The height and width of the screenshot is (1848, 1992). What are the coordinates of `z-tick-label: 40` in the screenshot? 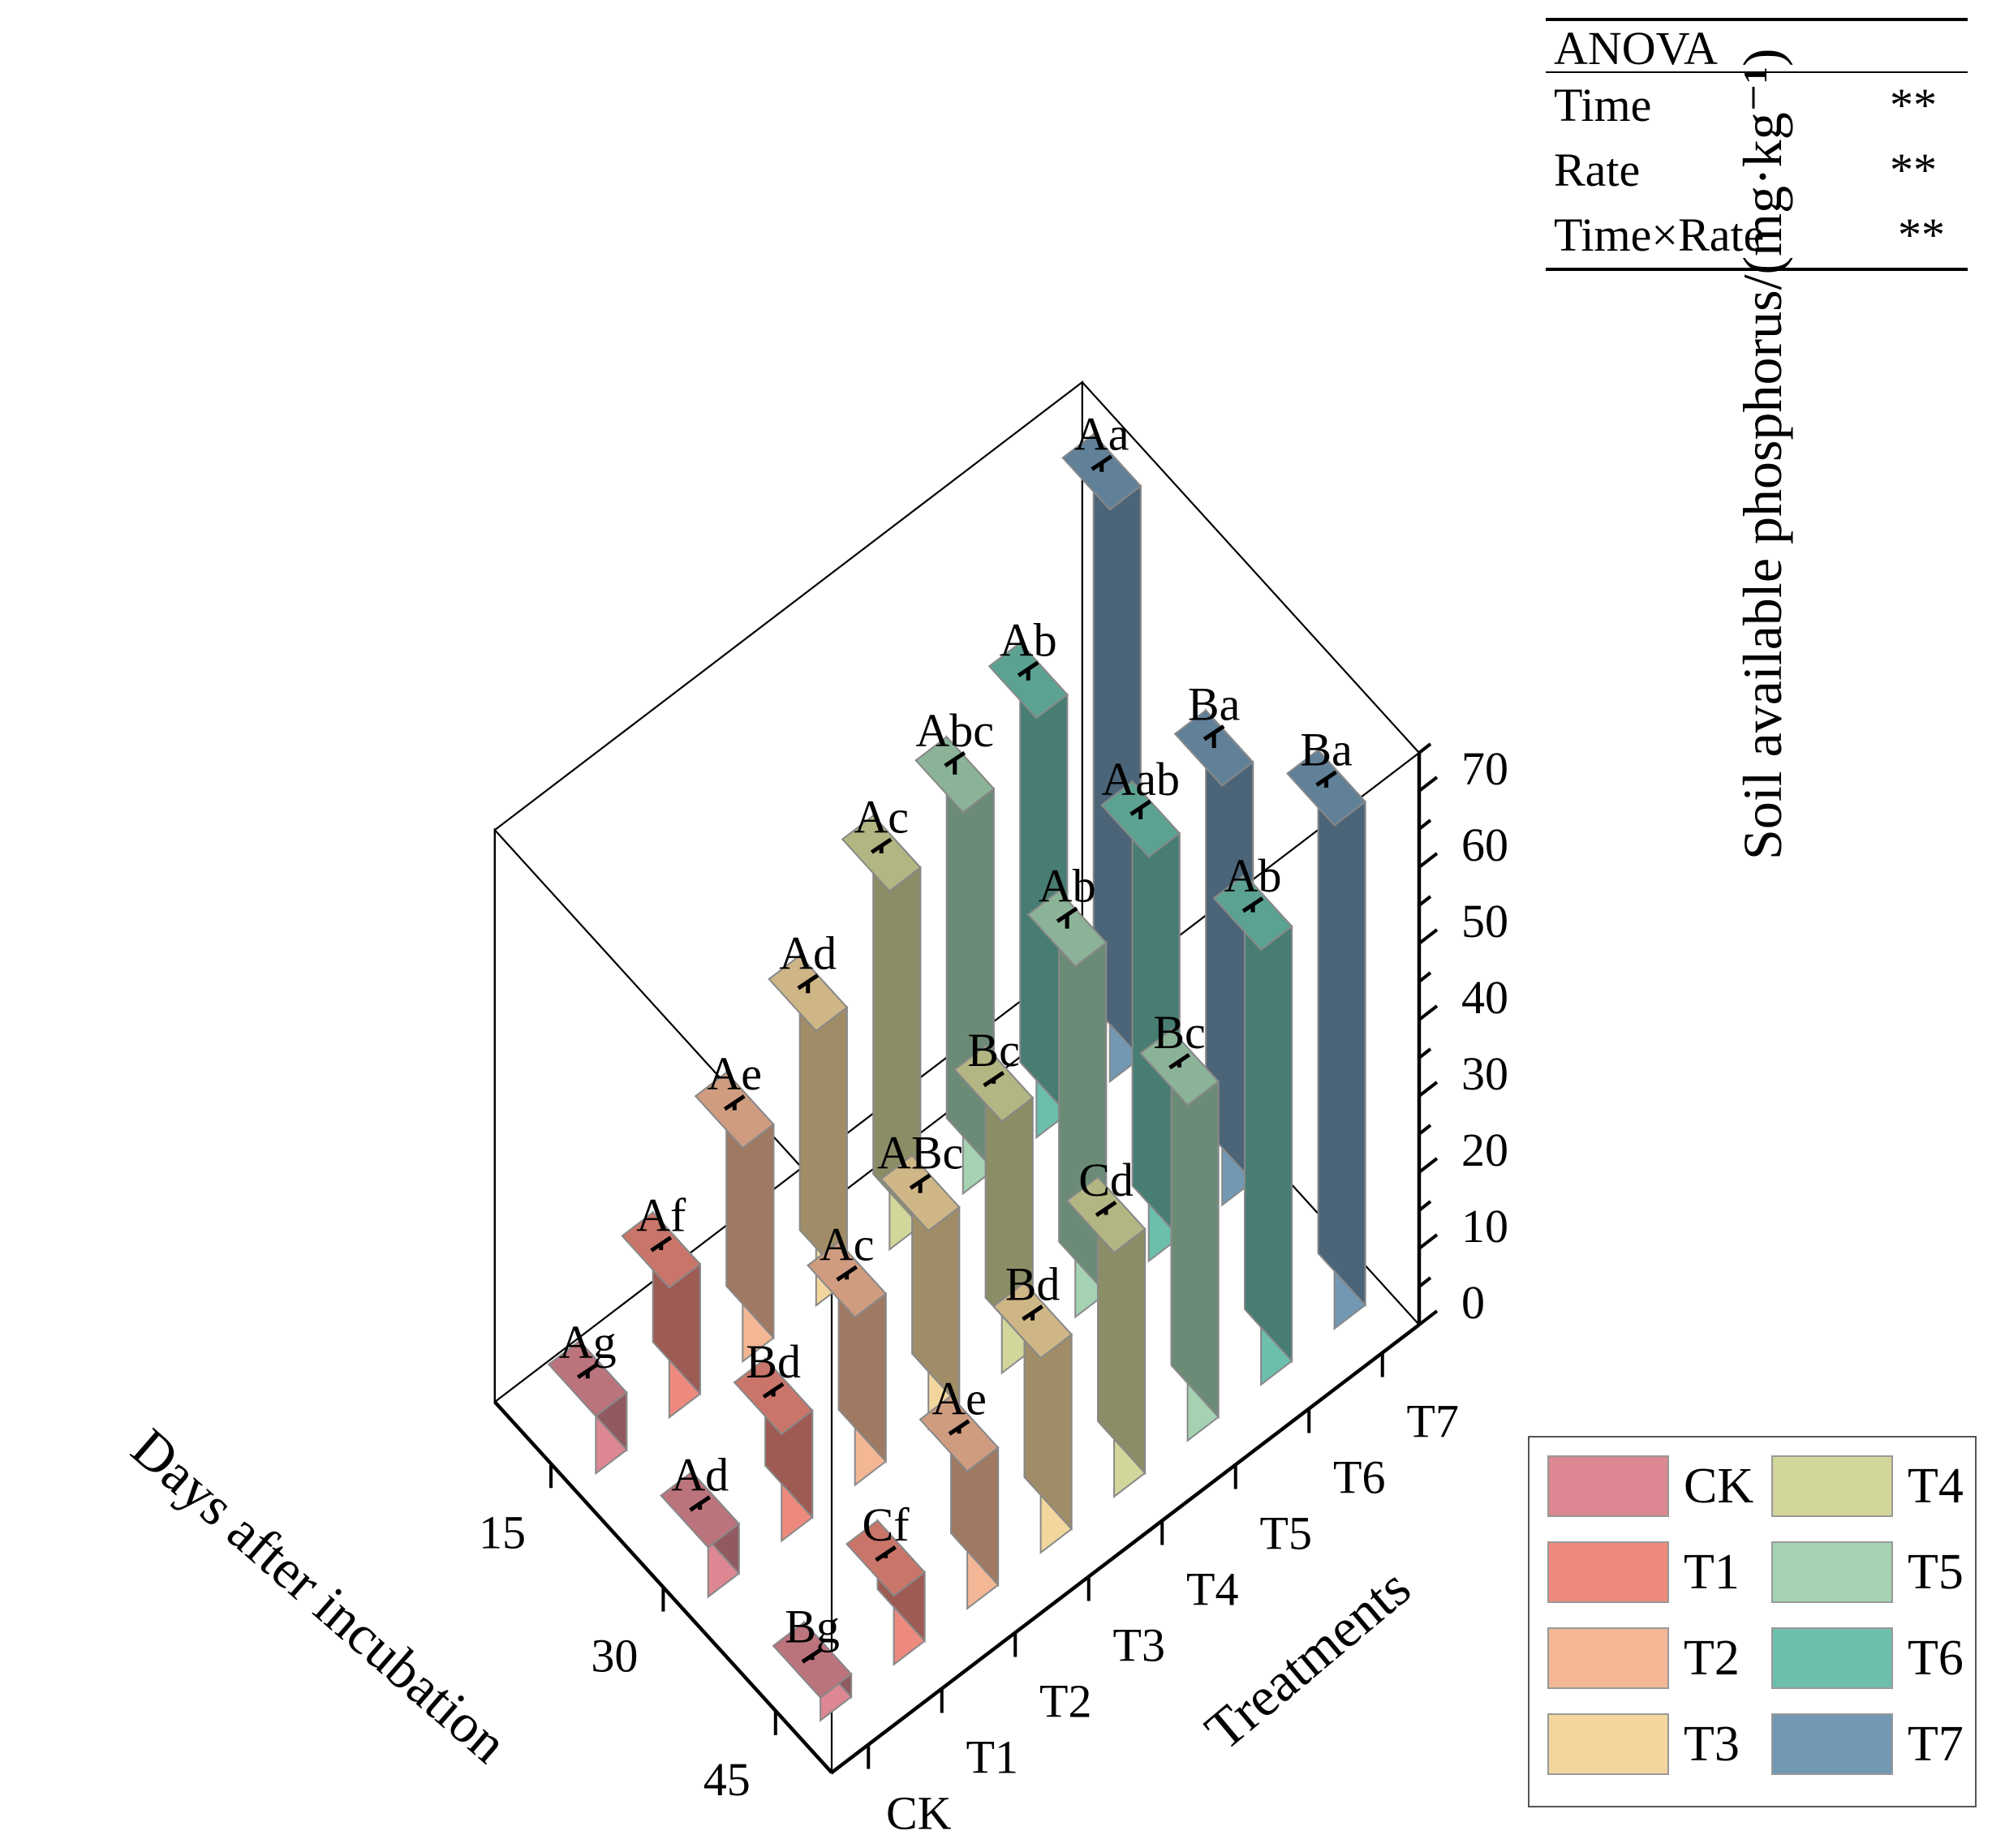 It's located at (1484, 997).